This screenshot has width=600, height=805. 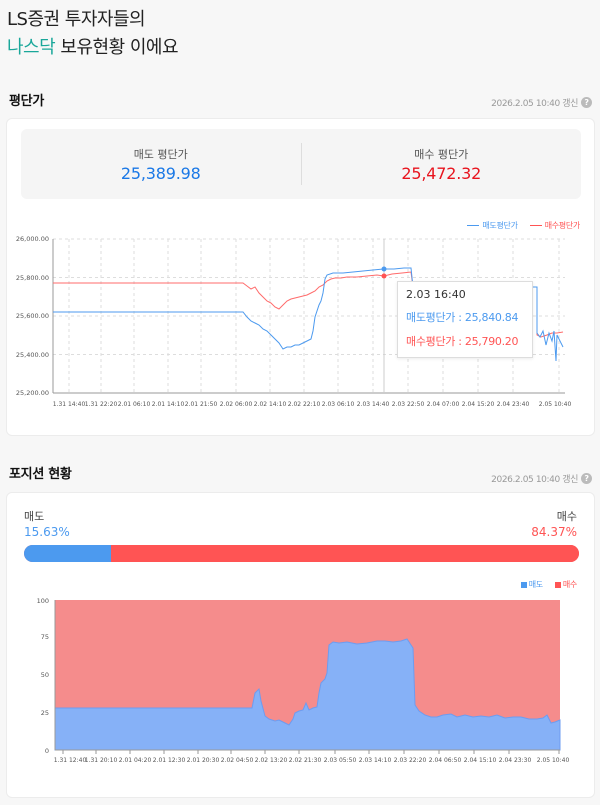 I want to click on summary-divider, so click(x=301, y=164).